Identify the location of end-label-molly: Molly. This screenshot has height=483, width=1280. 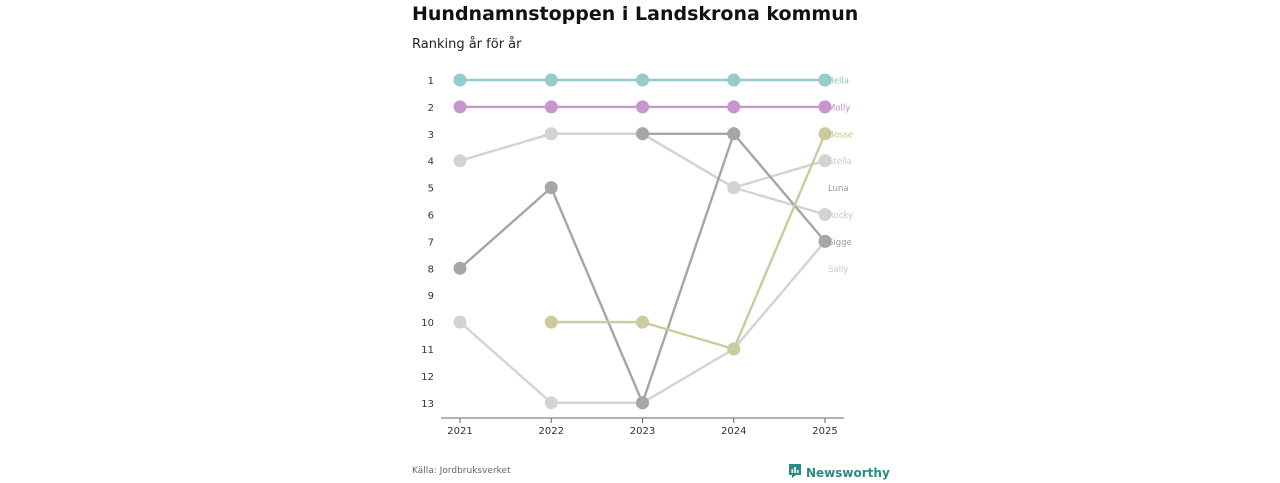
(839, 108).